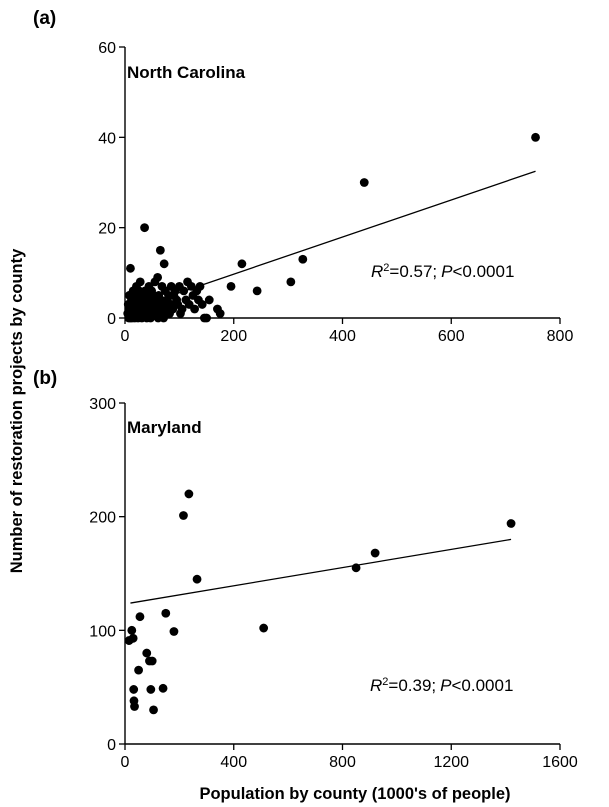  Describe the element at coordinates (354, 794) in the screenshot. I see `x-axis-title: Population by county (1000's of people)` at that location.